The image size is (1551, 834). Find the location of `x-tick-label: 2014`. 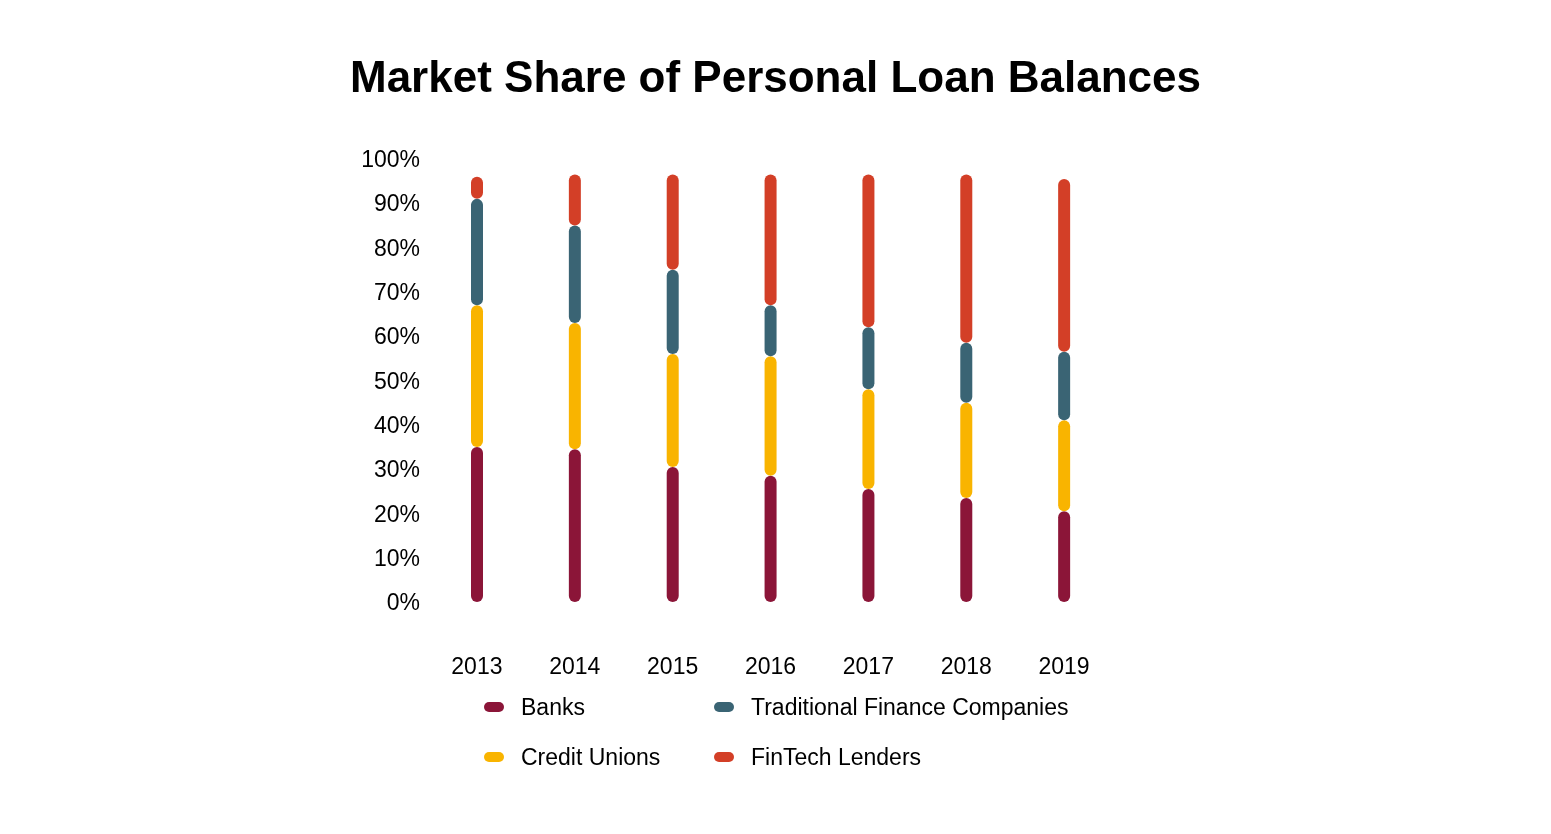

x-tick-label: 2014 is located at coordinates (575, 666).